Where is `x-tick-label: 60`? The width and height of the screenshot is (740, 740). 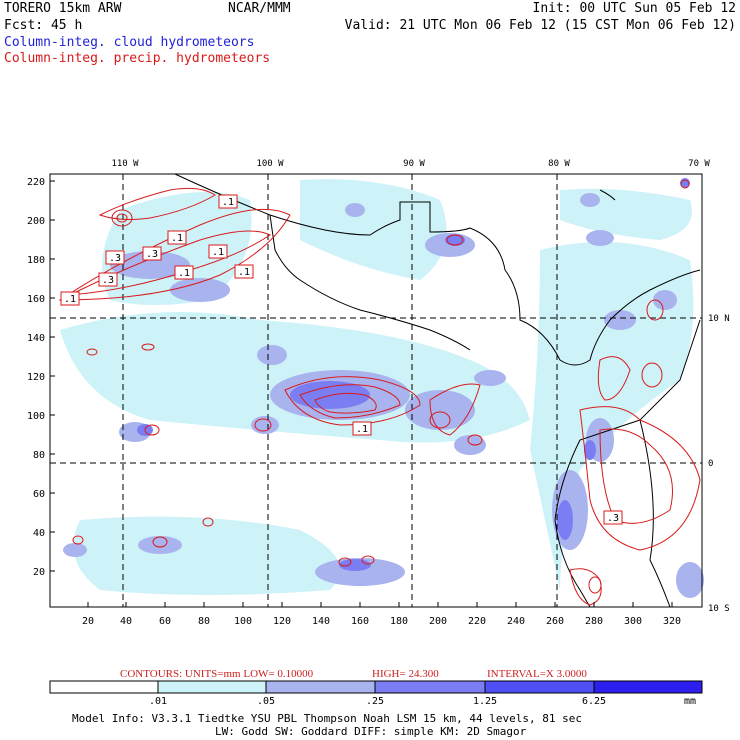 x-tick-label: 60 is located at coordinates (165, 621).